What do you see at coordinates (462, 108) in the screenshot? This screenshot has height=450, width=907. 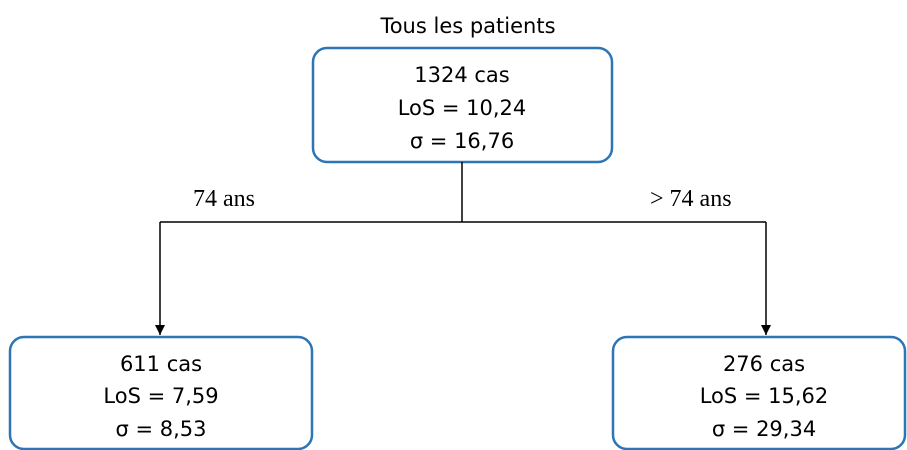 I see `node-text: LoS = 10,24` at bounding box center [462, 108].